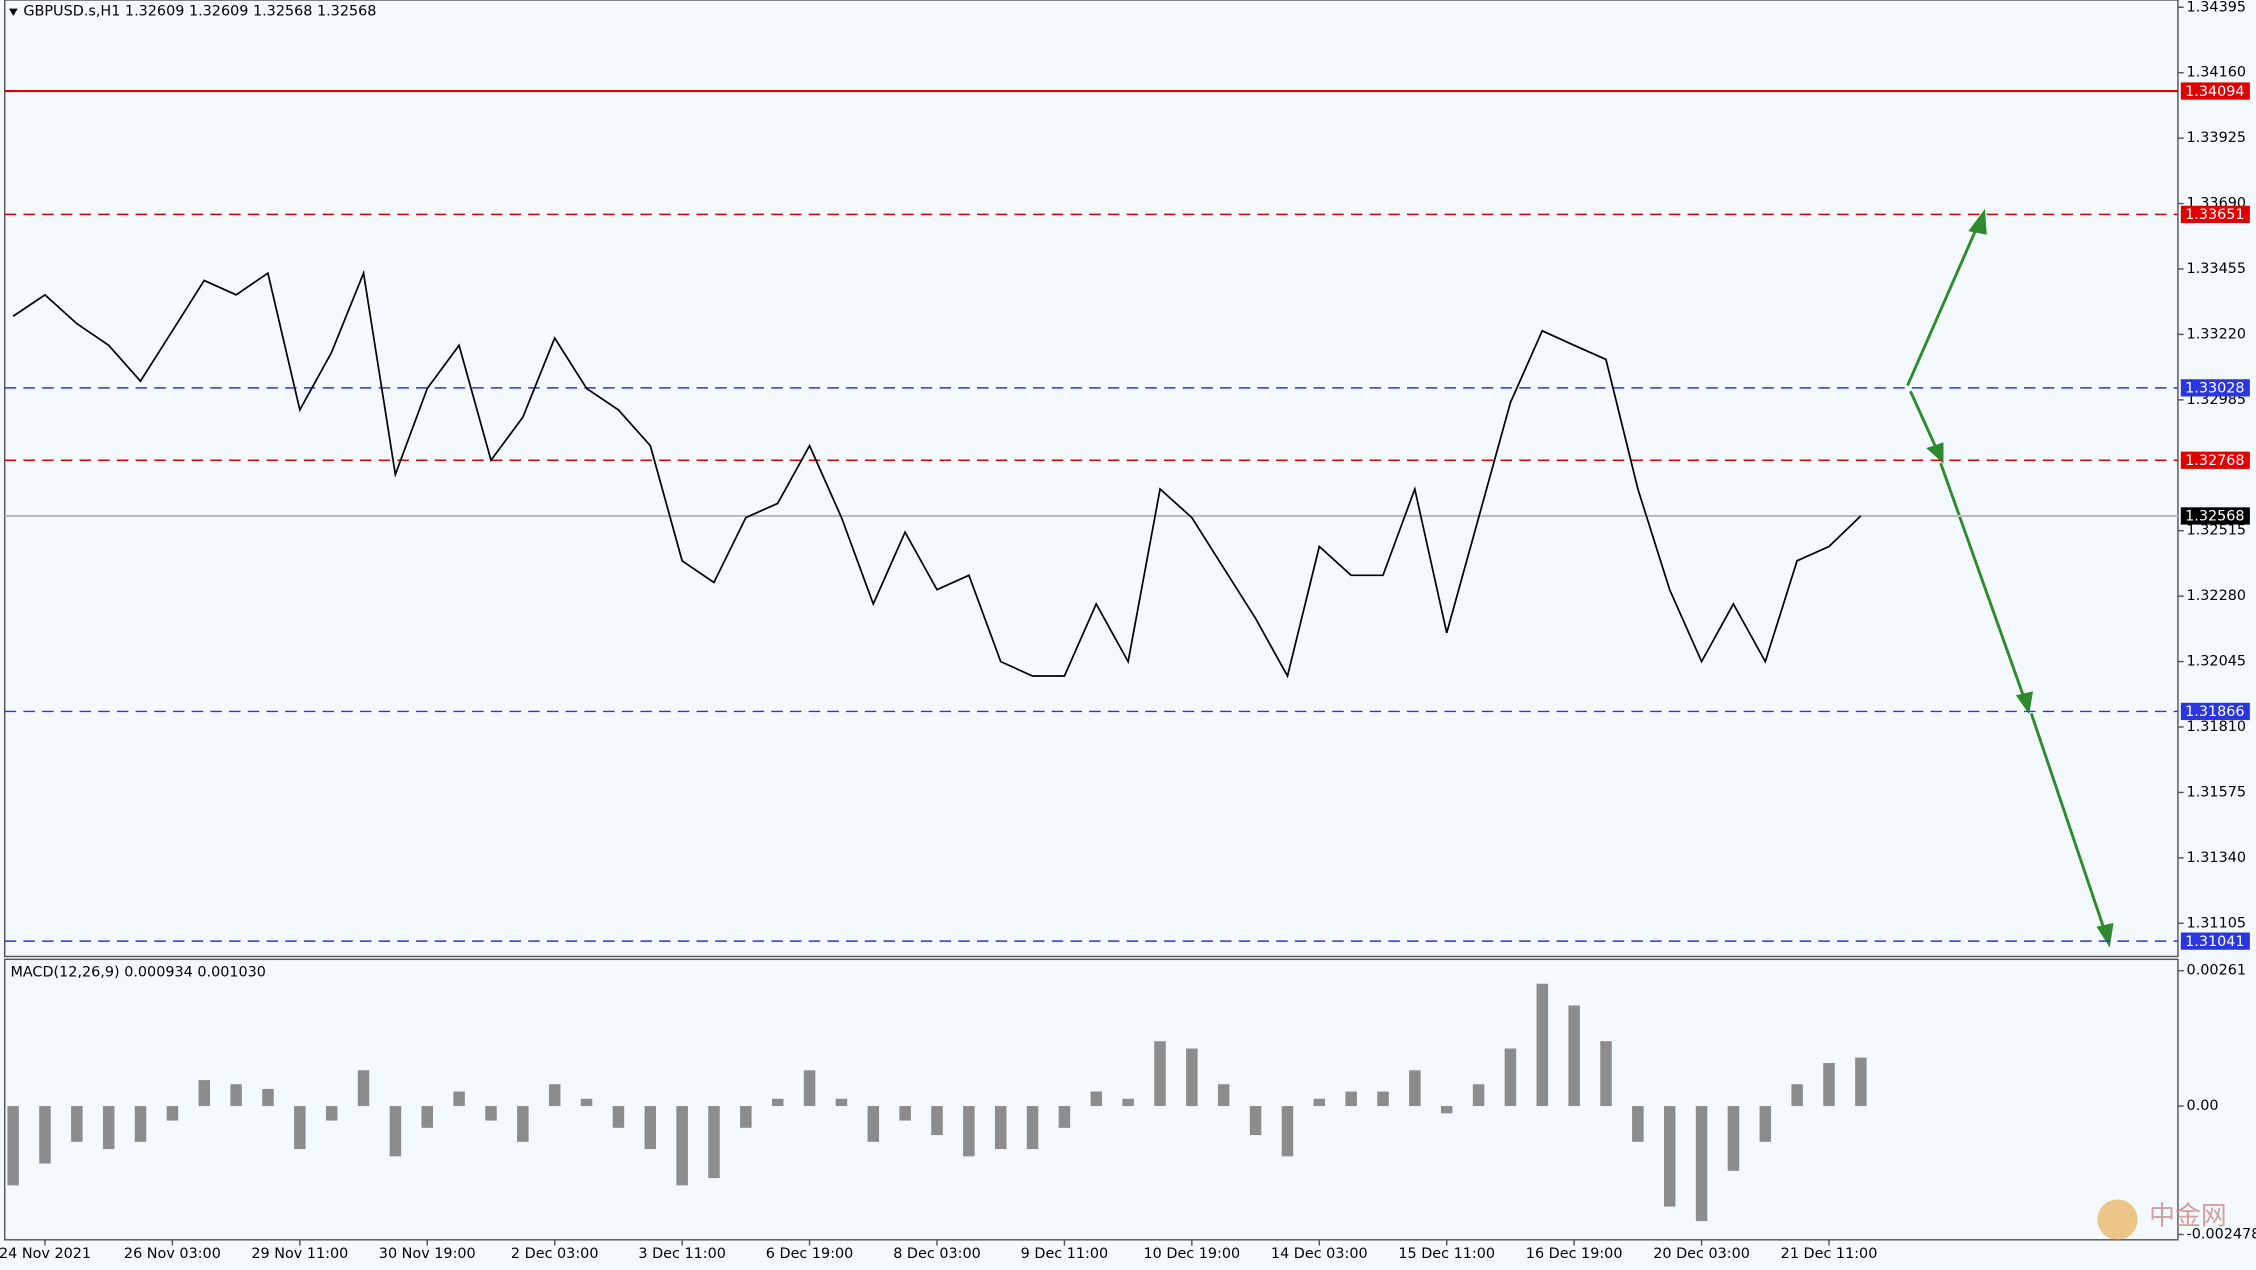 The height and width of the screenshot is (1270, 2256). Describe the element at coordinates (1065, 1254) in the screenshot. I see `x-tick-label: 9 Dec 11:00` at that location.